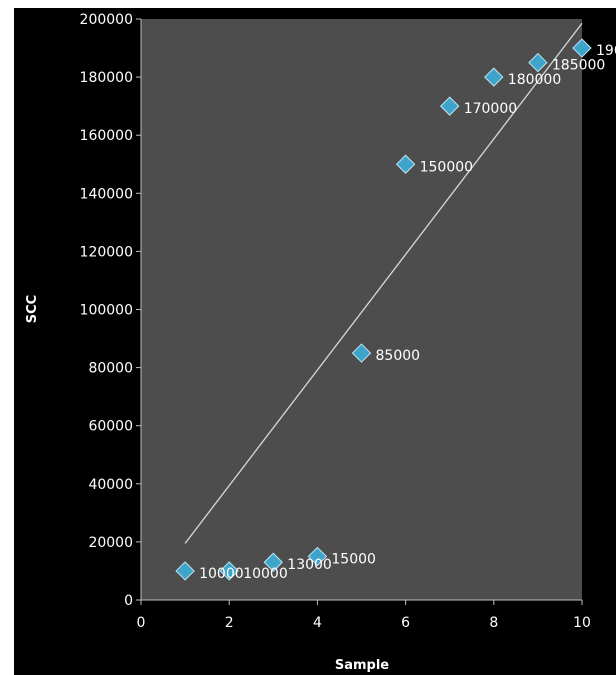 The width and height of the screenshot is (616, 675). I want to click on data-label: 85000, so click(398, 356).